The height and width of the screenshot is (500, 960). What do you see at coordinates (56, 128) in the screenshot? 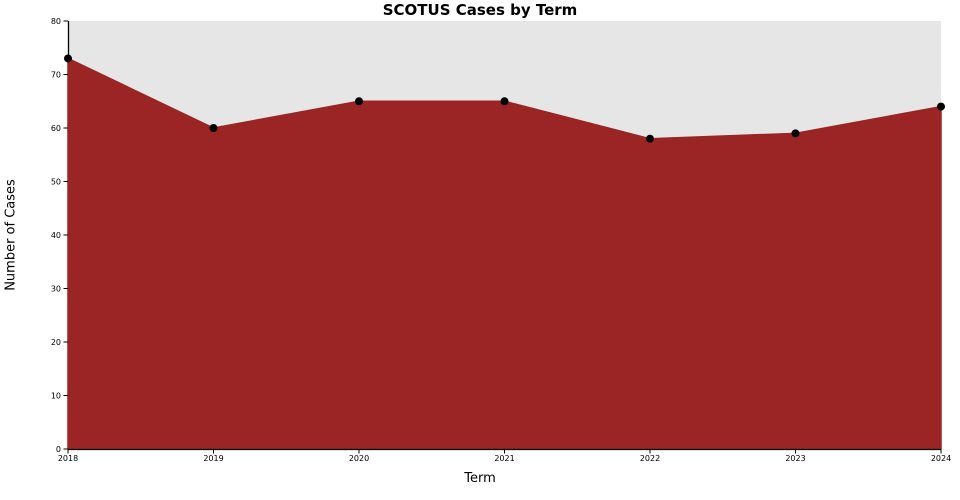
I see `y-tick-label: 60` at bounding box center [56, 128].